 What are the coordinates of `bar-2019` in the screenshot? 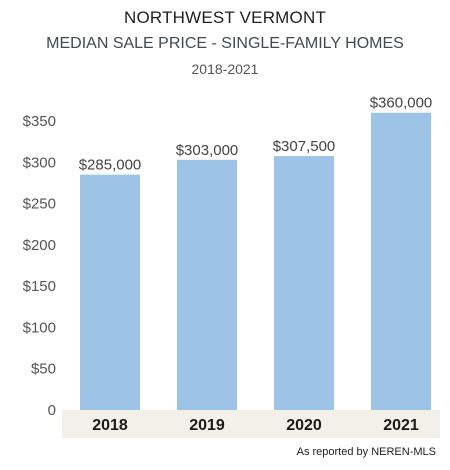 It's located at (207, 284).